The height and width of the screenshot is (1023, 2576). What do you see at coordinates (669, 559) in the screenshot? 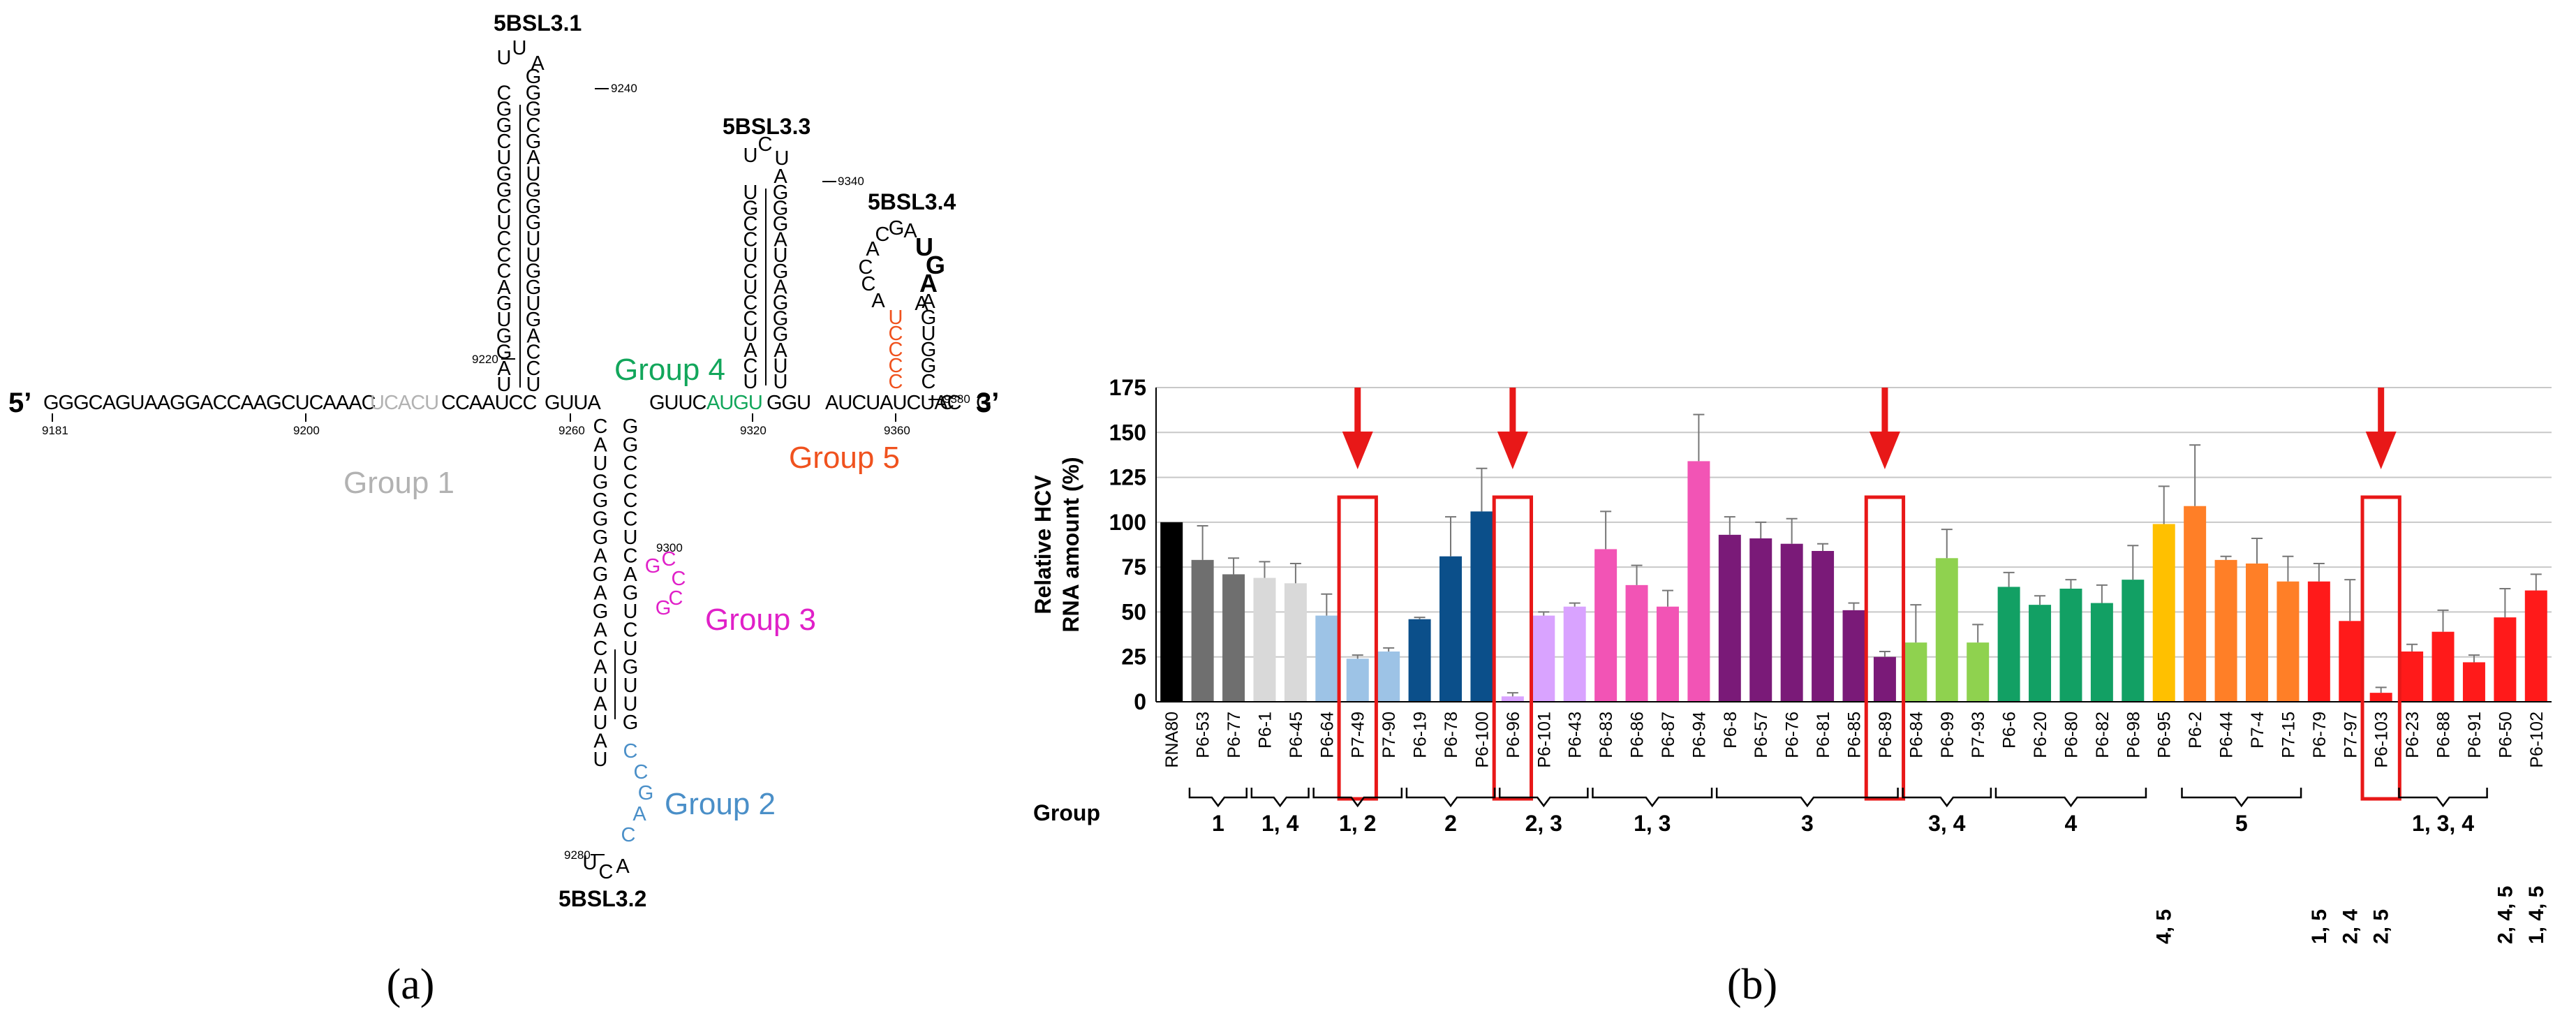
I see `group3-nt: C` at bounding box center [669, 559].